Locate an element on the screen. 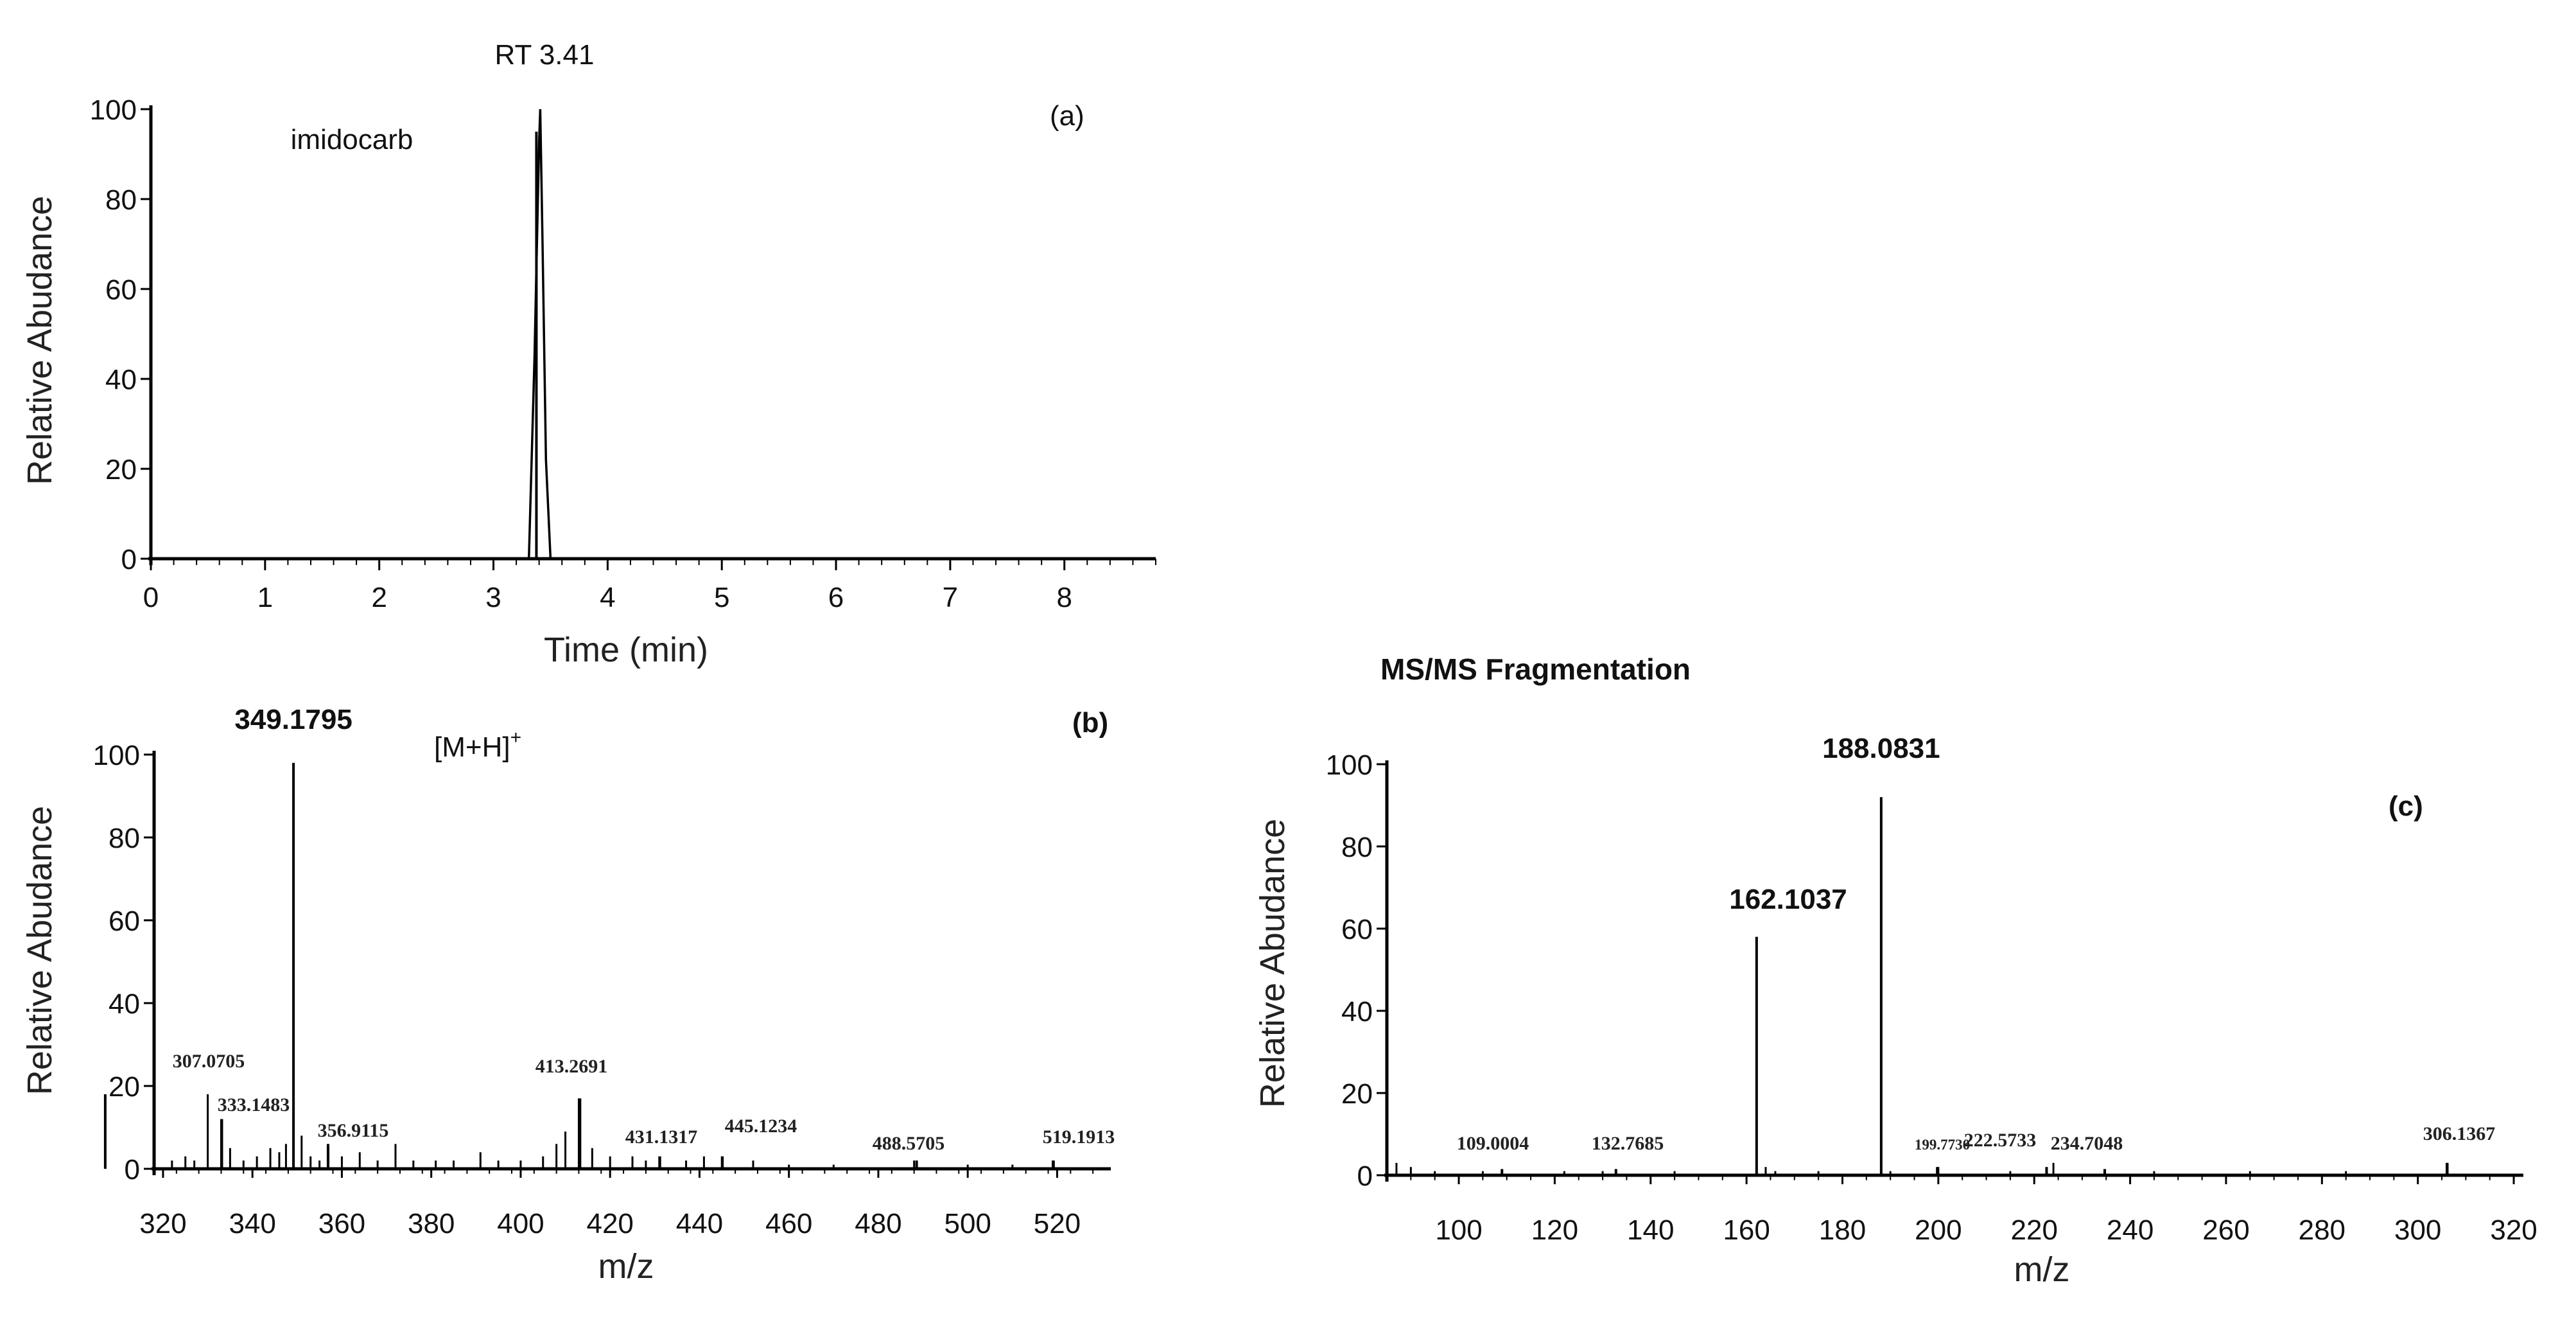 This screenshot has height=1330, width=2576. peak-label: 222.5733 is located at coordinates (2000, 1140).